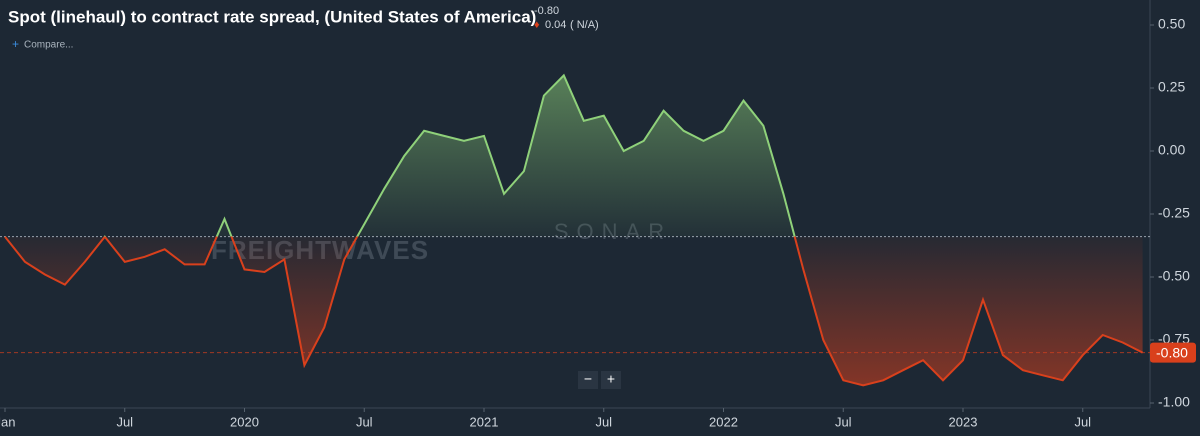  I want to click on y-tick-label: -0.25, so click(1174, 213).